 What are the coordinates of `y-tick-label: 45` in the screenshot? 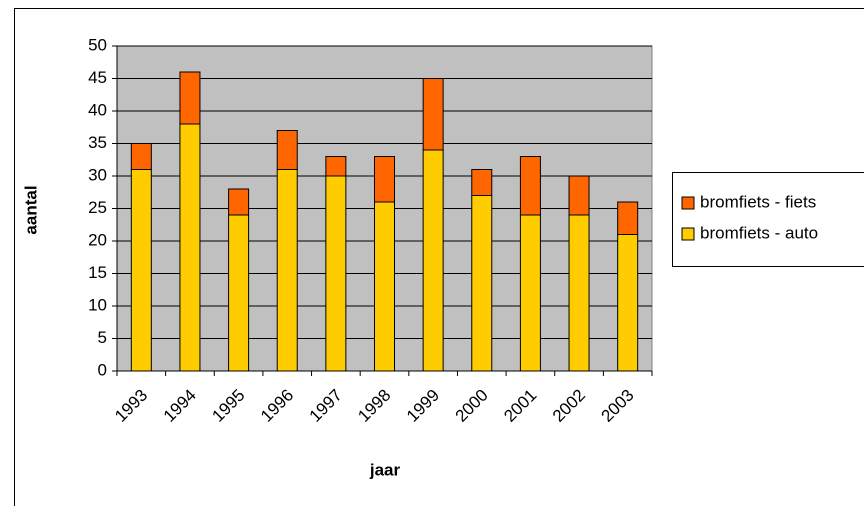 It's located at (97, 77).